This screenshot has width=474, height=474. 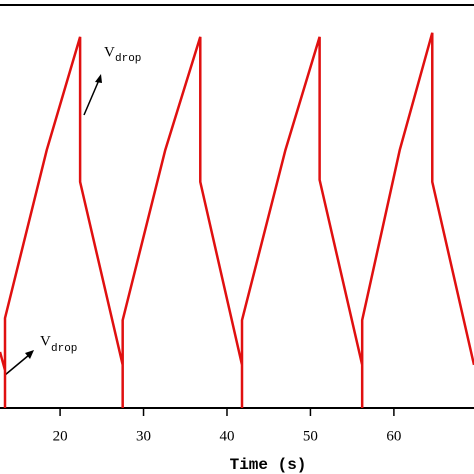 What do you see at coordinates (310, 436) in the screenshot?
I see `x-tick-label: 50` at bounding box center [310, 436].